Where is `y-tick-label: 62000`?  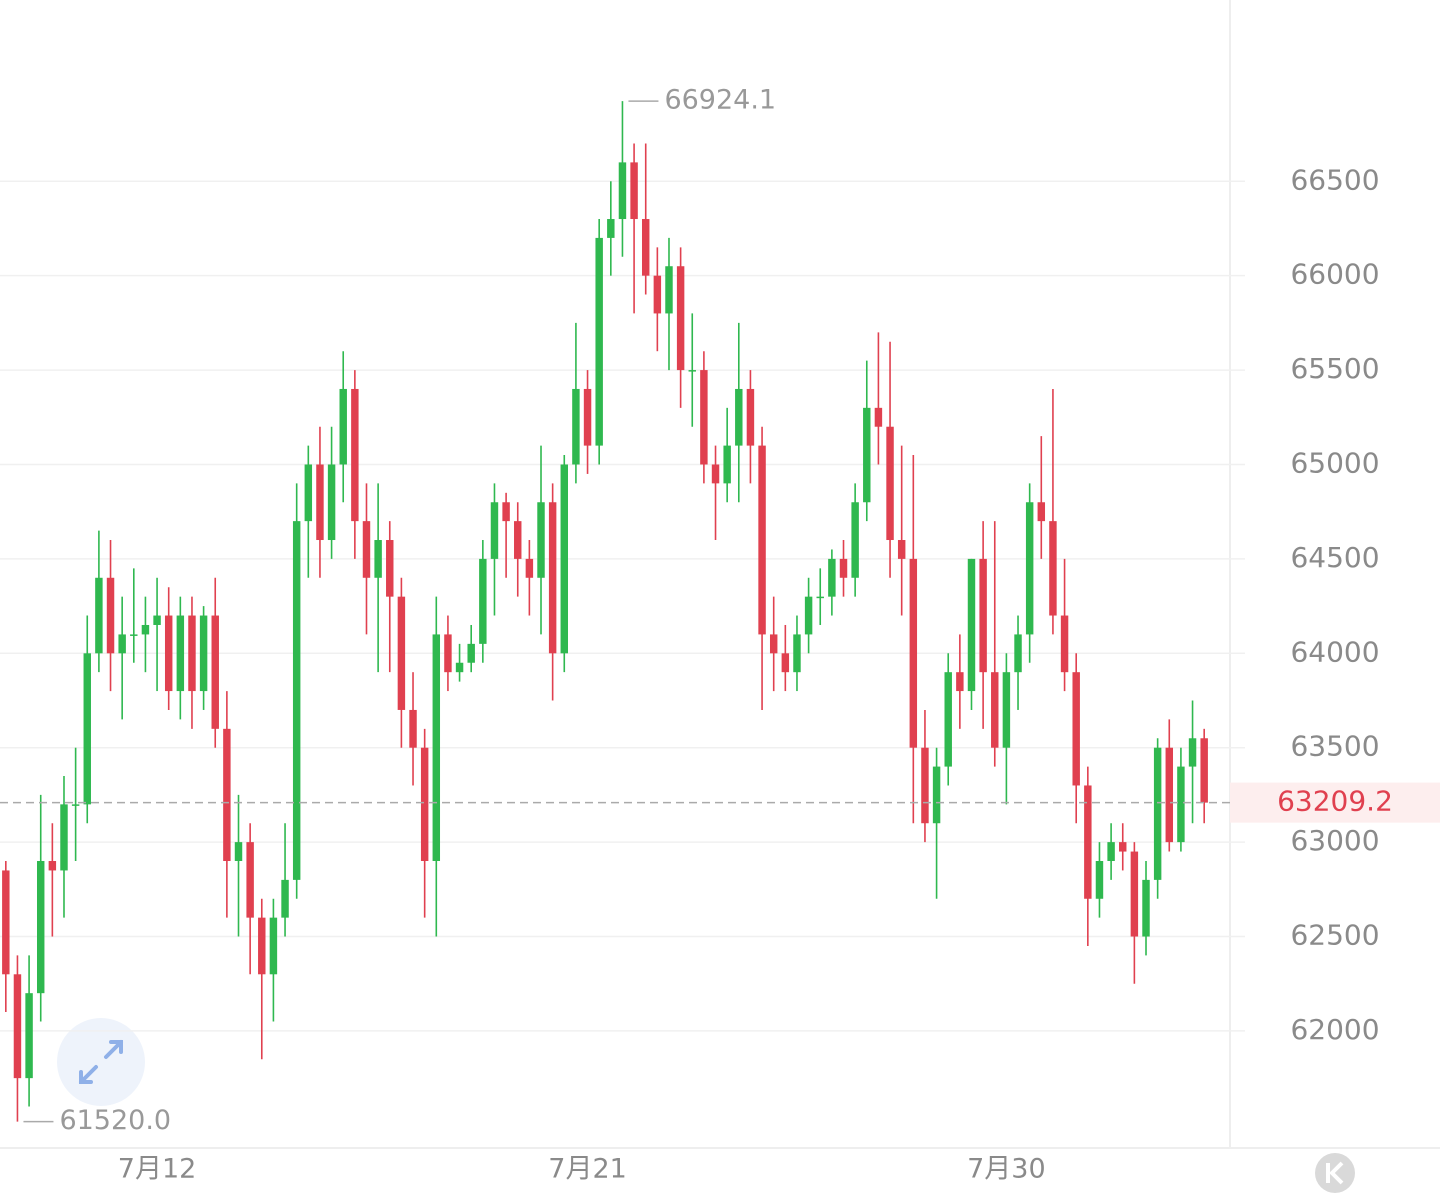 y-tick-label: 62000 is located at coordinates (1334, 1029).